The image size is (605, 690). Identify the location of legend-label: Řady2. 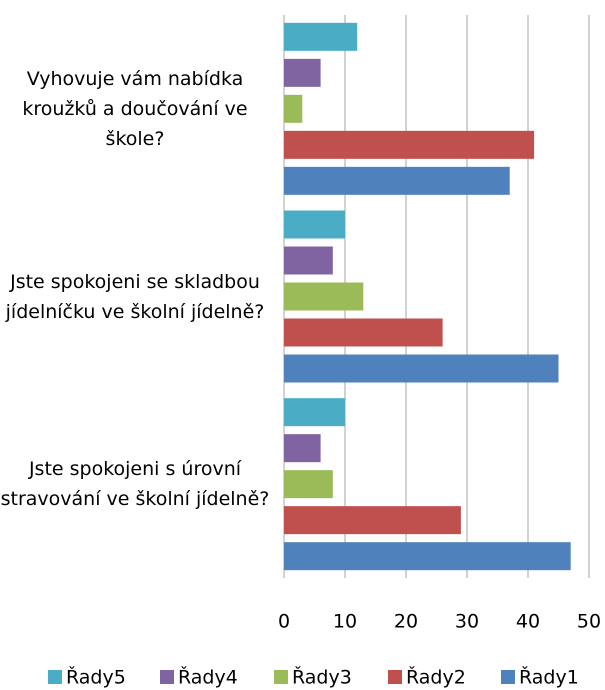
(436, 677).